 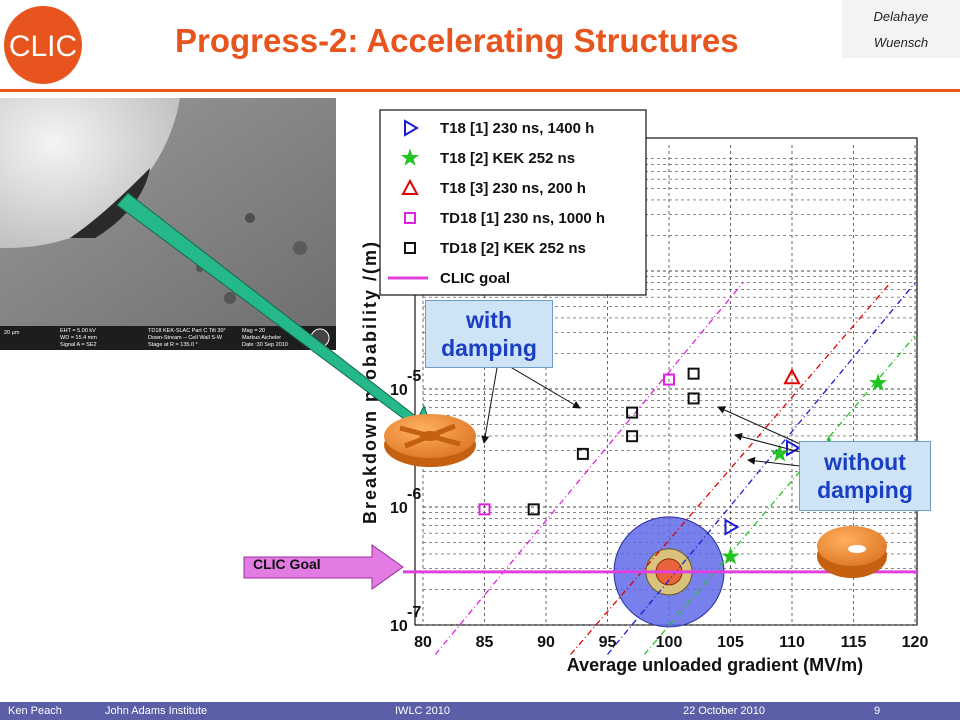 I want to click on legend-label: TD18 [2] KEK 252 ns, so click(x=513, y=248).